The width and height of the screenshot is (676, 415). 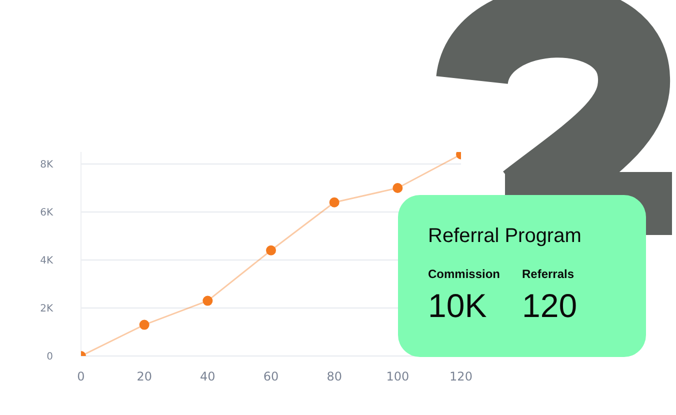 What do you see at coordinates (457, 306) in the screenshot?
I see `annotation: 10K` at bounding box center [457, 306].